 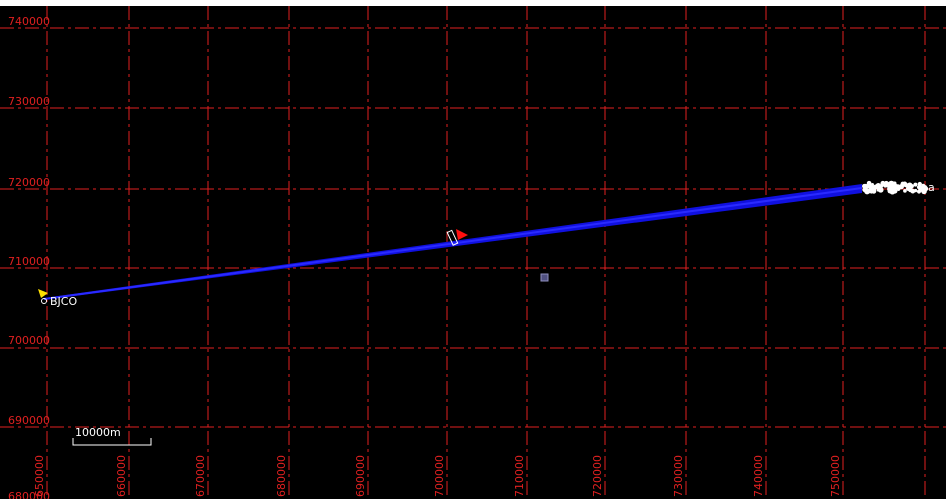 I want to click on flag-pole-icon, so click(x=452, y=237).